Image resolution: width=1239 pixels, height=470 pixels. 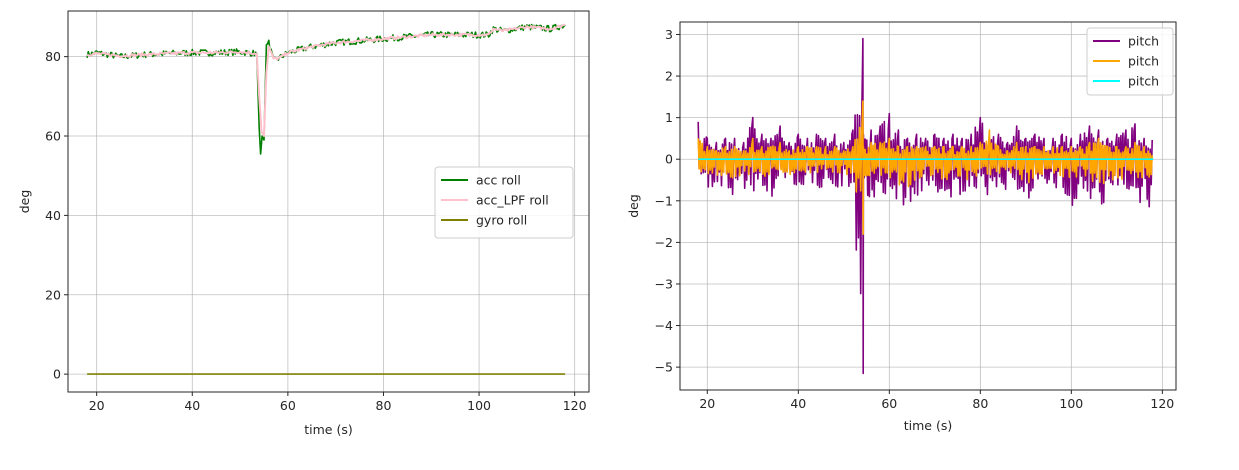 I want to click on legend-entry: acc_LPF roll, so click(x=512, y=200).